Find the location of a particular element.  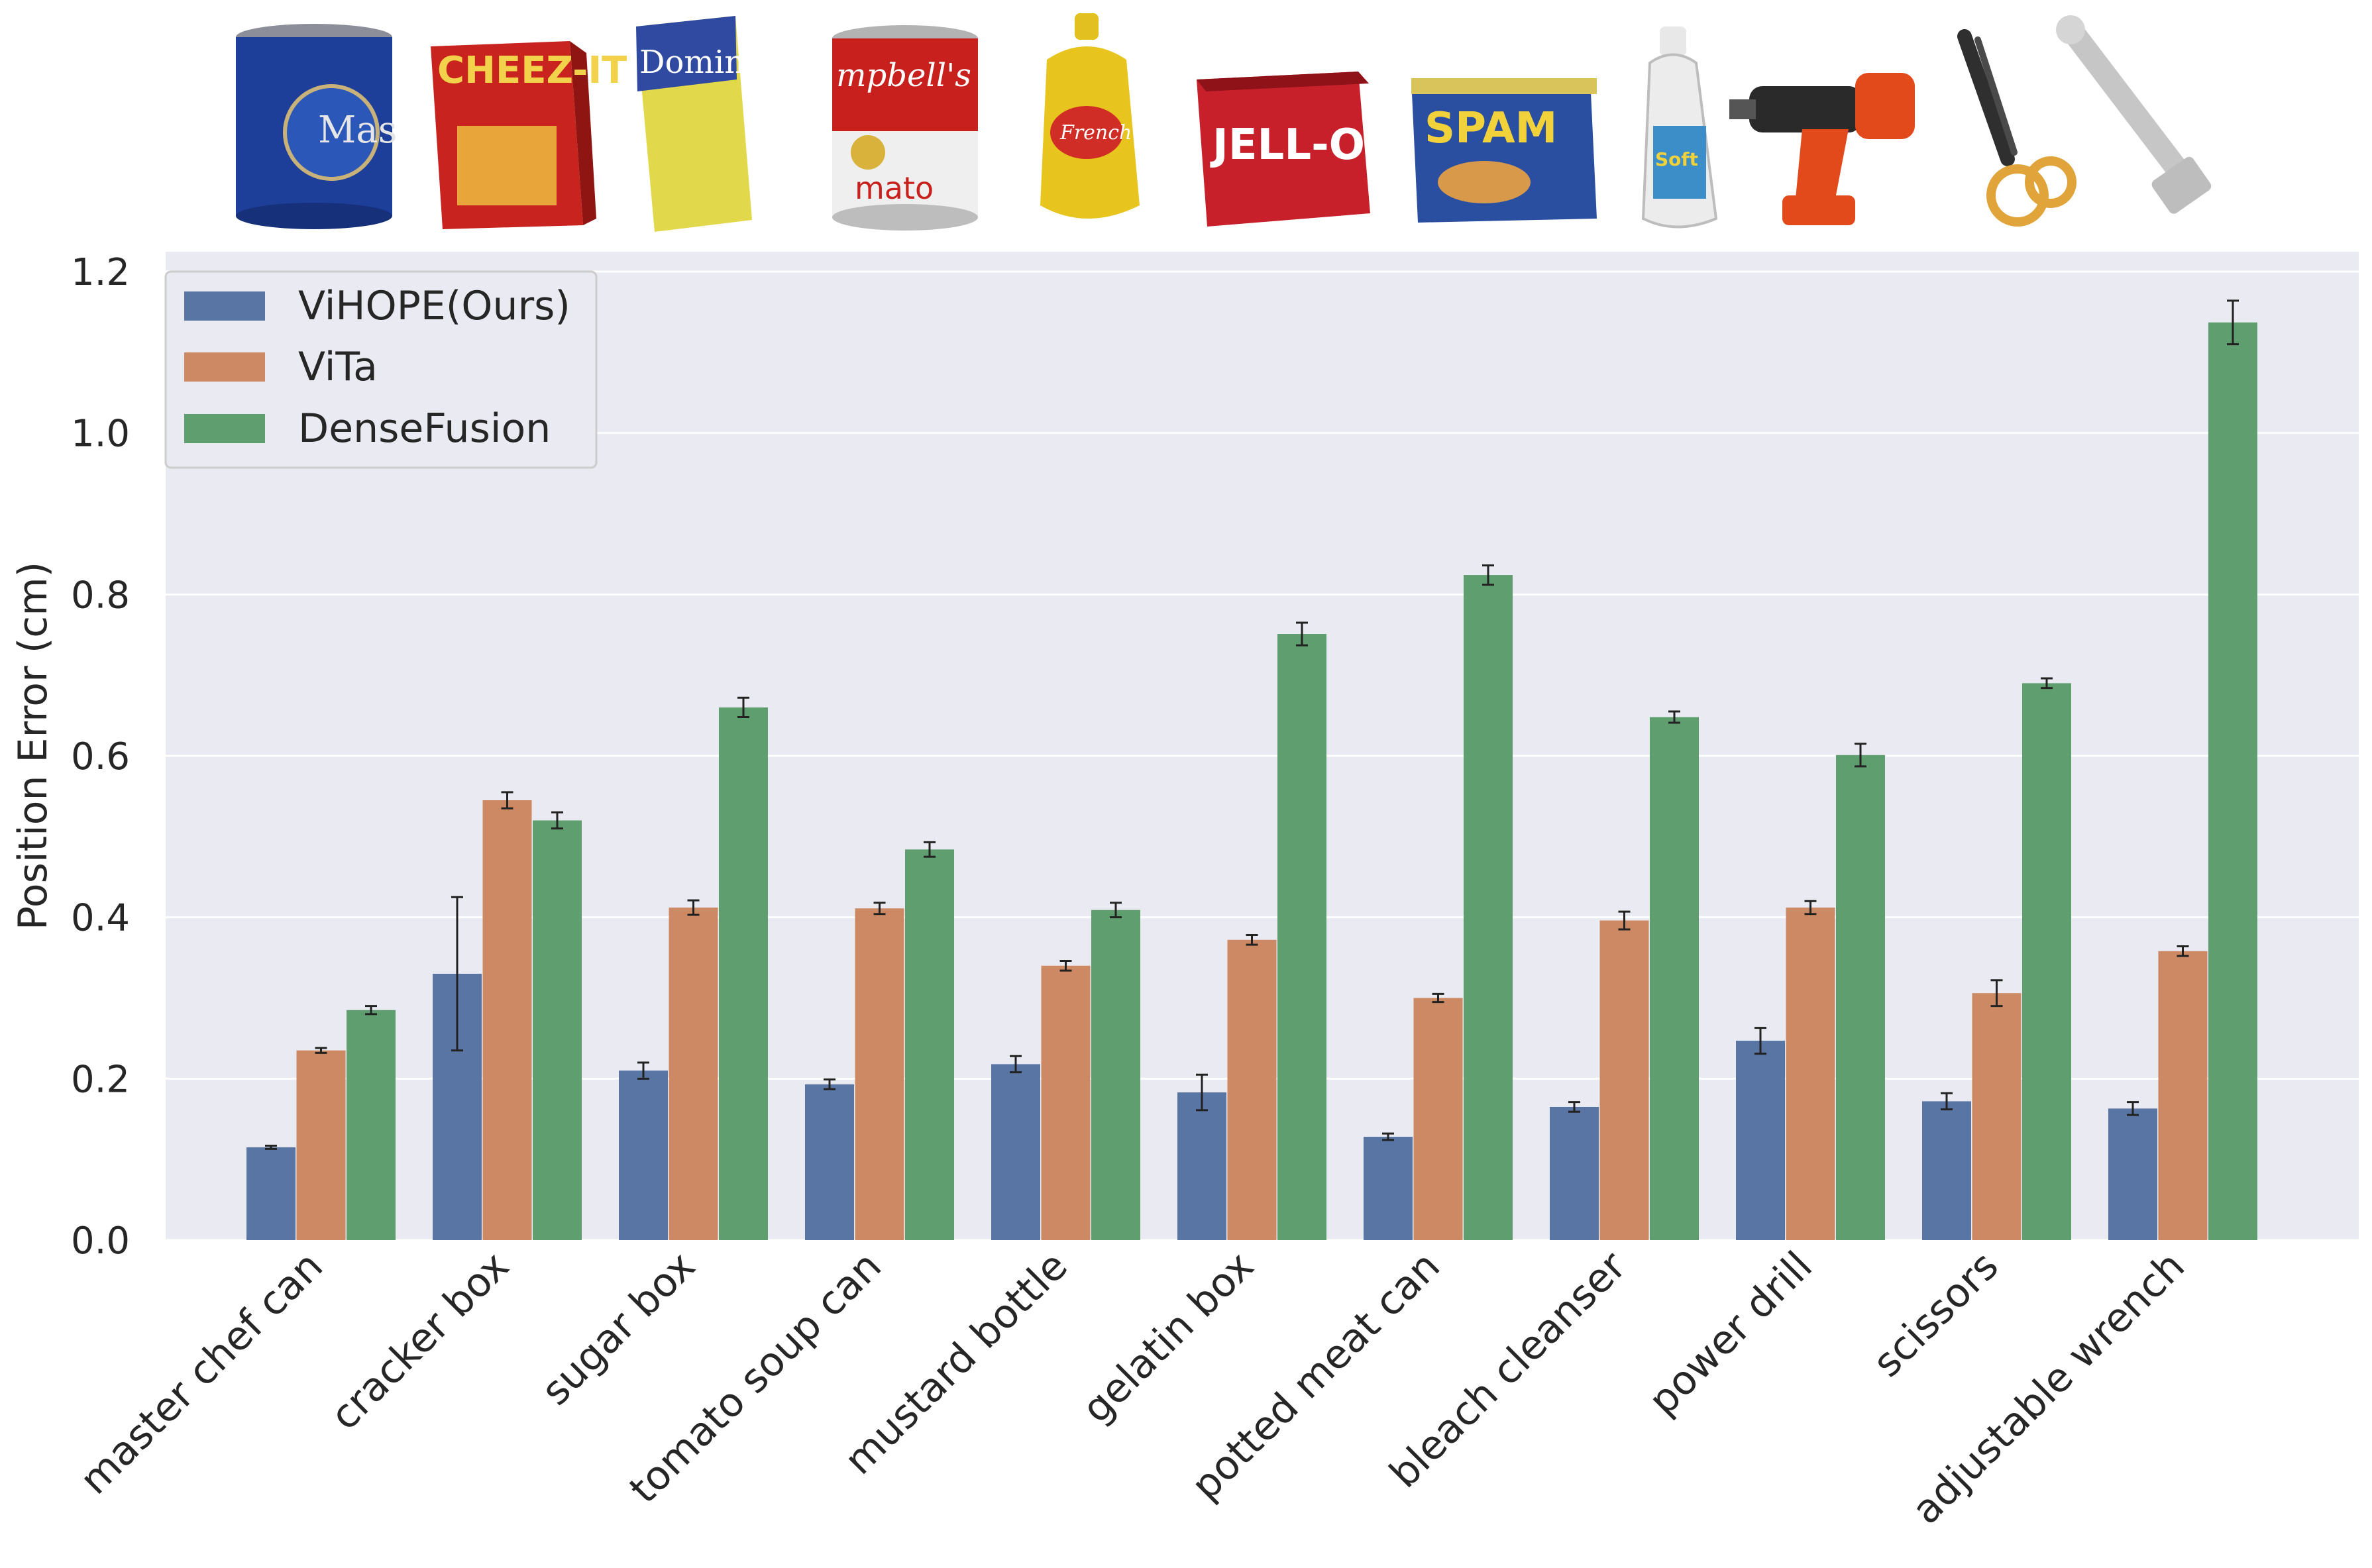

bar-densefusion-scissors is located at coordinates (2046, 961).